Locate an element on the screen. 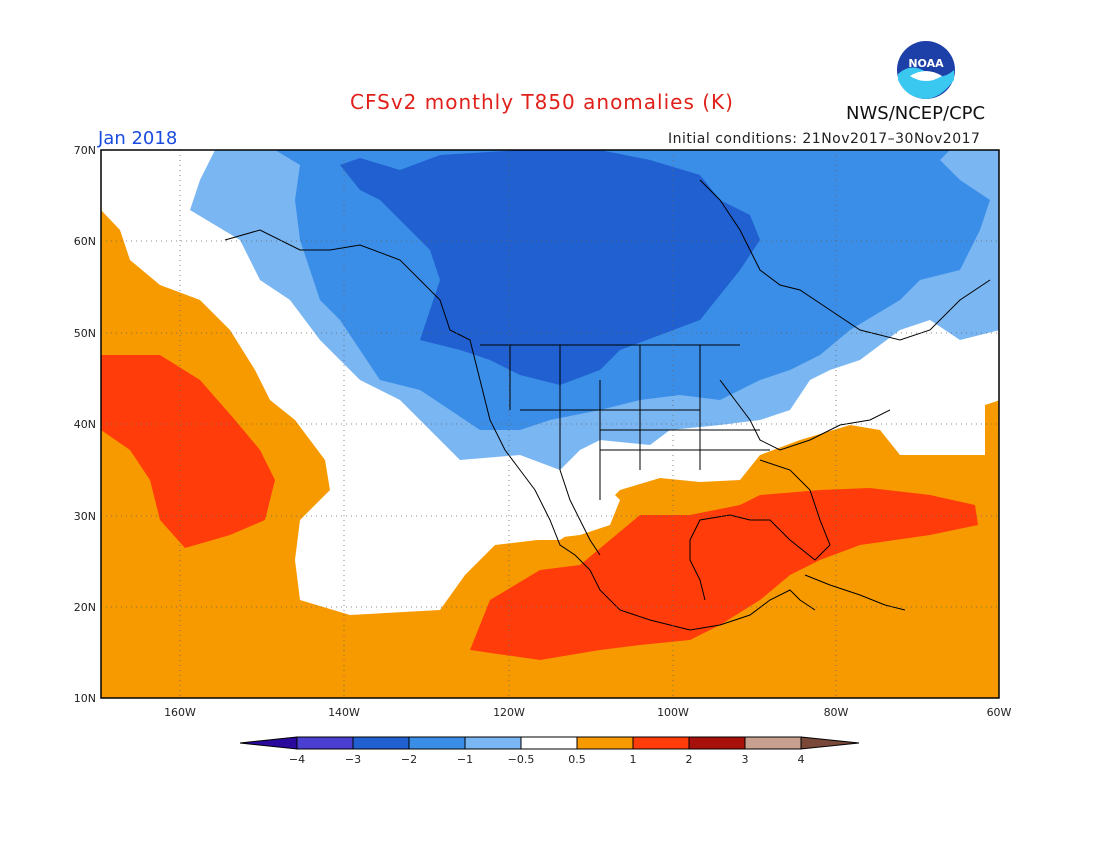 The width and height of the screenshot is (1100, 850). colorbar-tick-label: −2 is located at coordinates (409, 759).